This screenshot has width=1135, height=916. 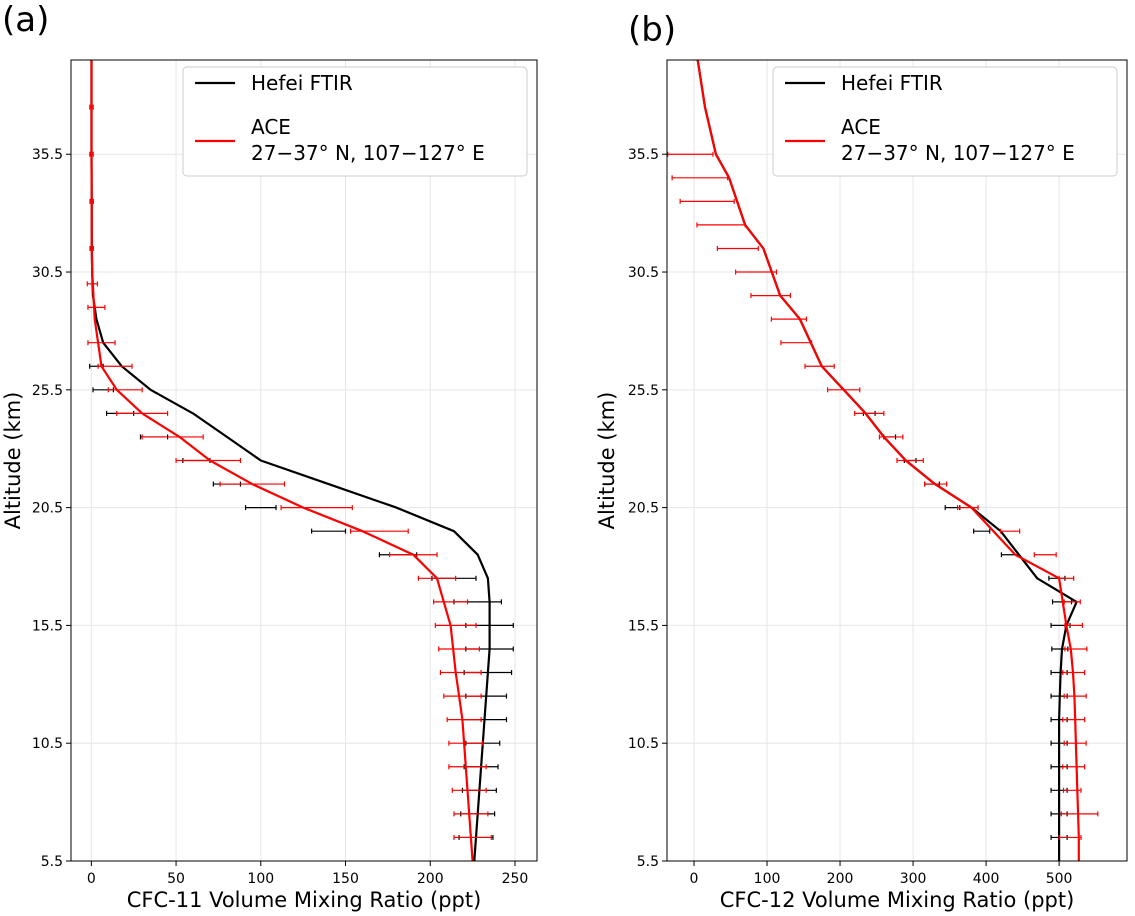 What do you see at coordinates (643, 626) in the screenshot?
I see `y-tick-label: 15.5` at bounding box center [643, 626].